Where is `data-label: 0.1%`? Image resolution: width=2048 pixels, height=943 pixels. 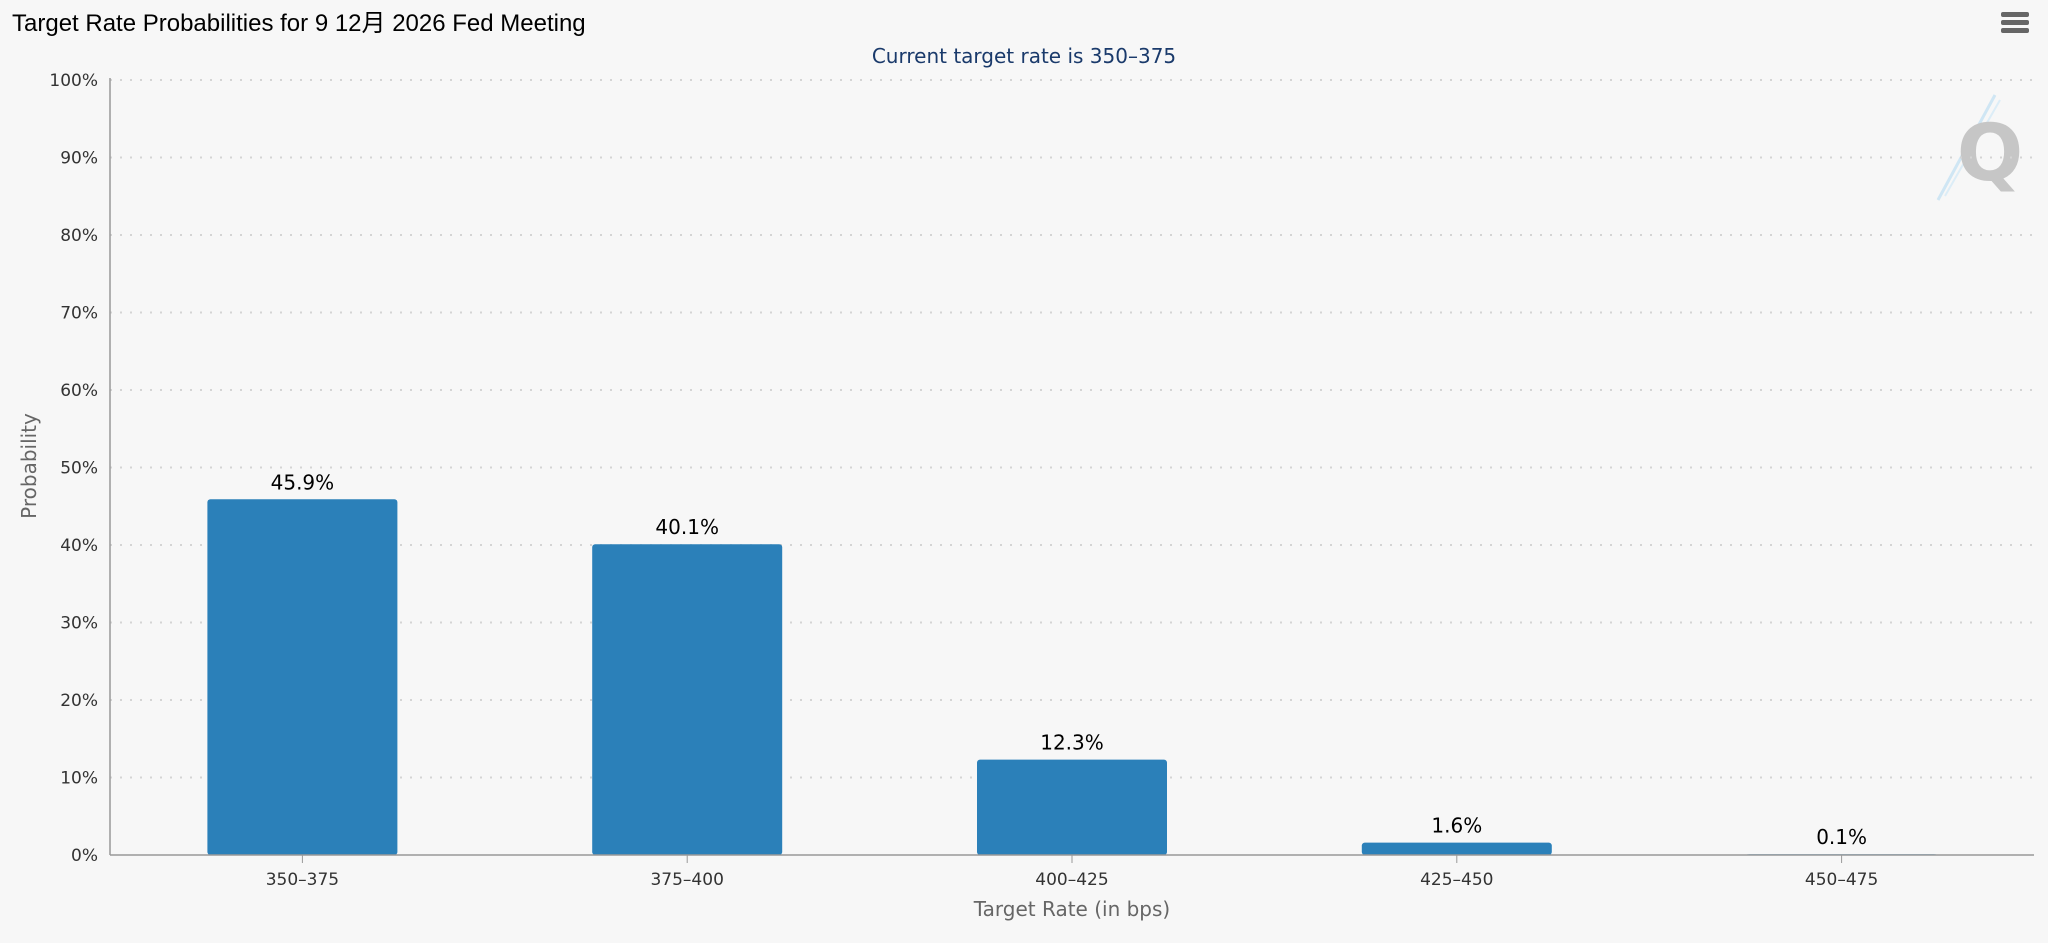 data-label: 0.1% is located at coordinates (1841, 837).